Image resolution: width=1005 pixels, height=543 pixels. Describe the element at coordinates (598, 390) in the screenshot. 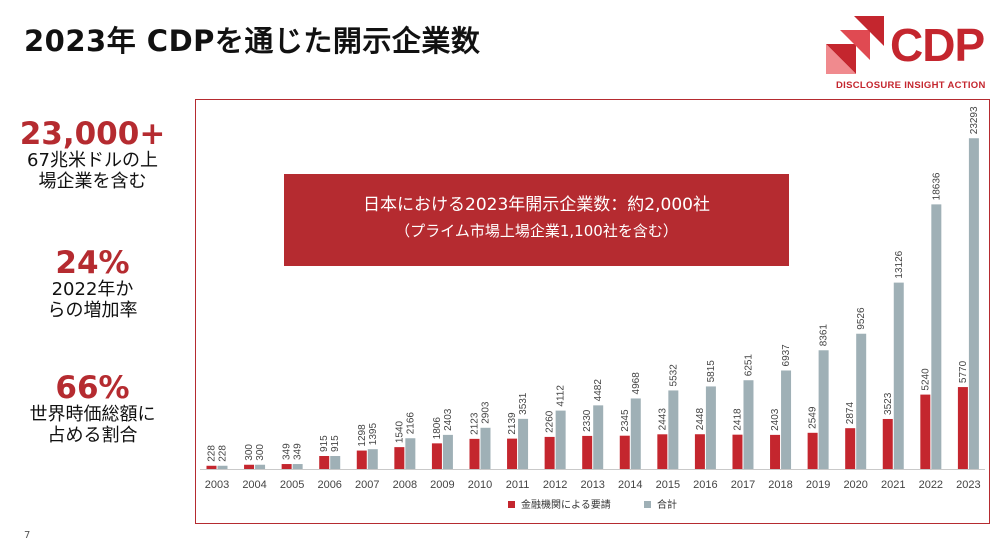

I see `data-label-total: 4482` at that location.